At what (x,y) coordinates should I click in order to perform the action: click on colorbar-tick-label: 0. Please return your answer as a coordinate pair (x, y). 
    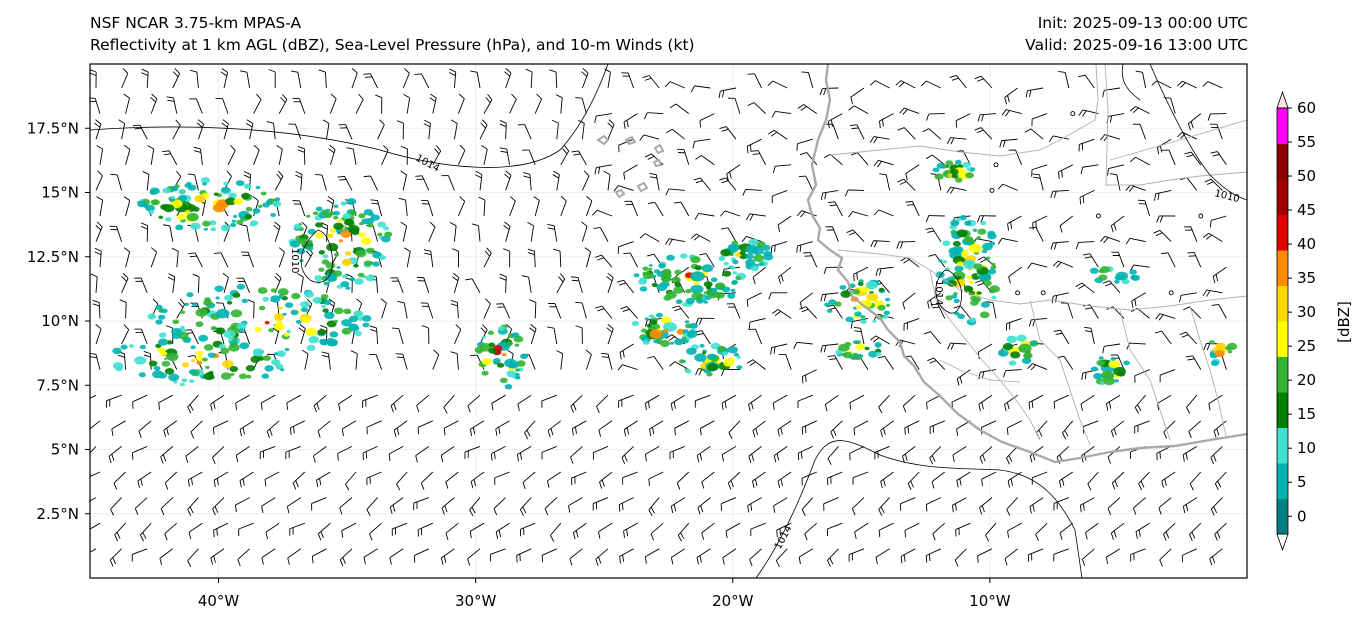
    Looking at the image, I should click on (1302, 516).